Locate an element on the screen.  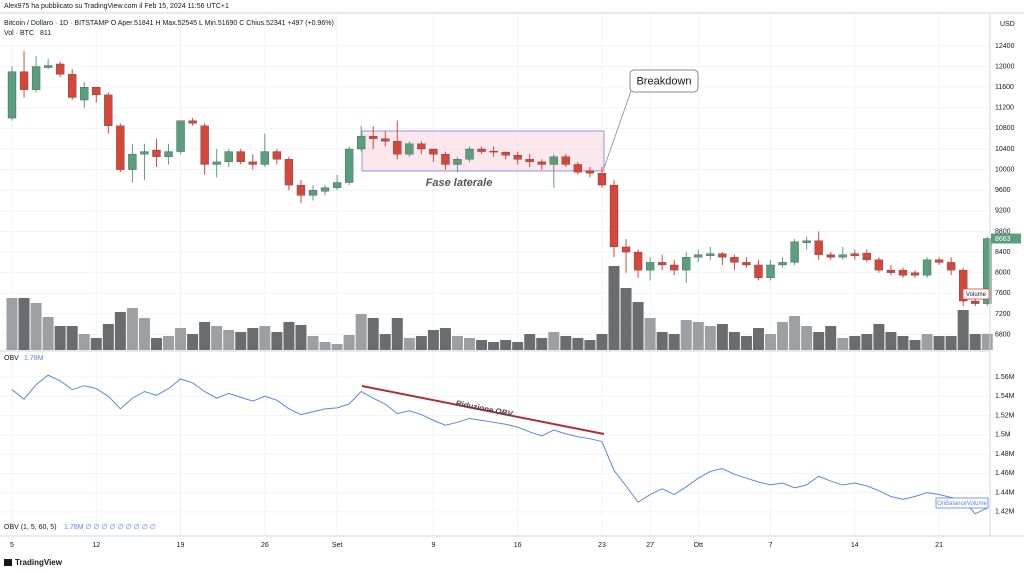
obv-settings-values: 1.78M ∅ ∅ ∅ ∅ ∅ ∅ ∅ ∅ ∅ is located at coordinates (110, 527).